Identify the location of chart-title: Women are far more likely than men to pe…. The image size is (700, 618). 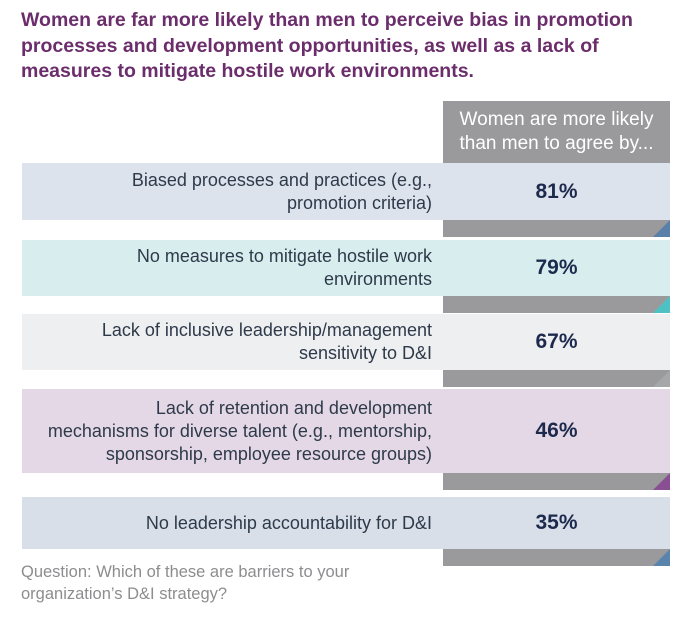
(353, 46).